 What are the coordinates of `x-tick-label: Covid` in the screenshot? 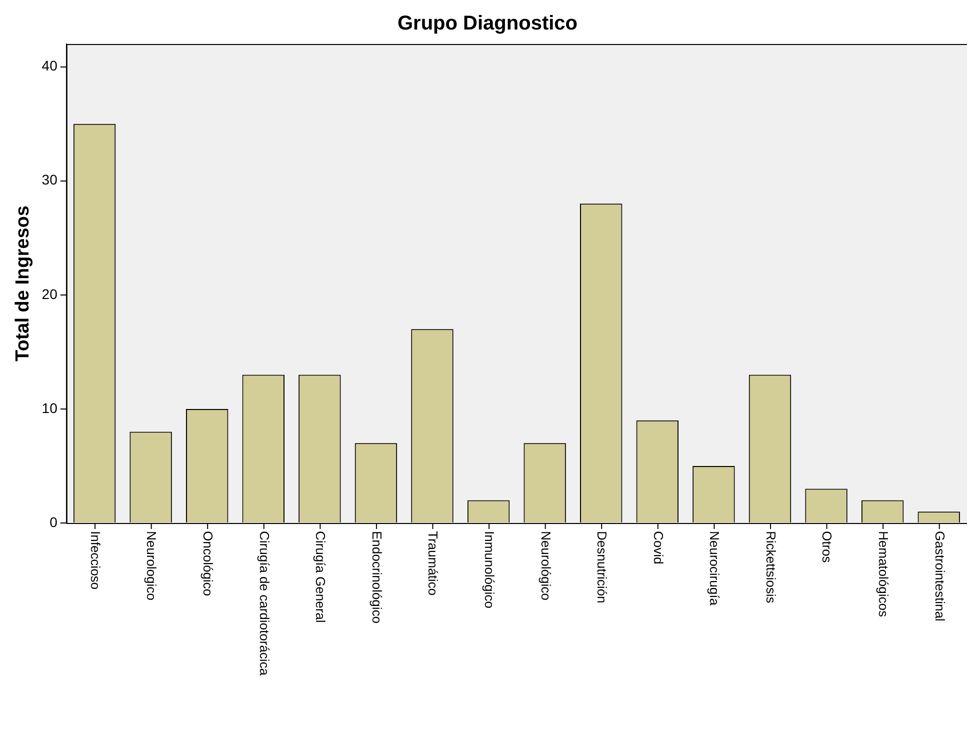 It's located at (658, 547).